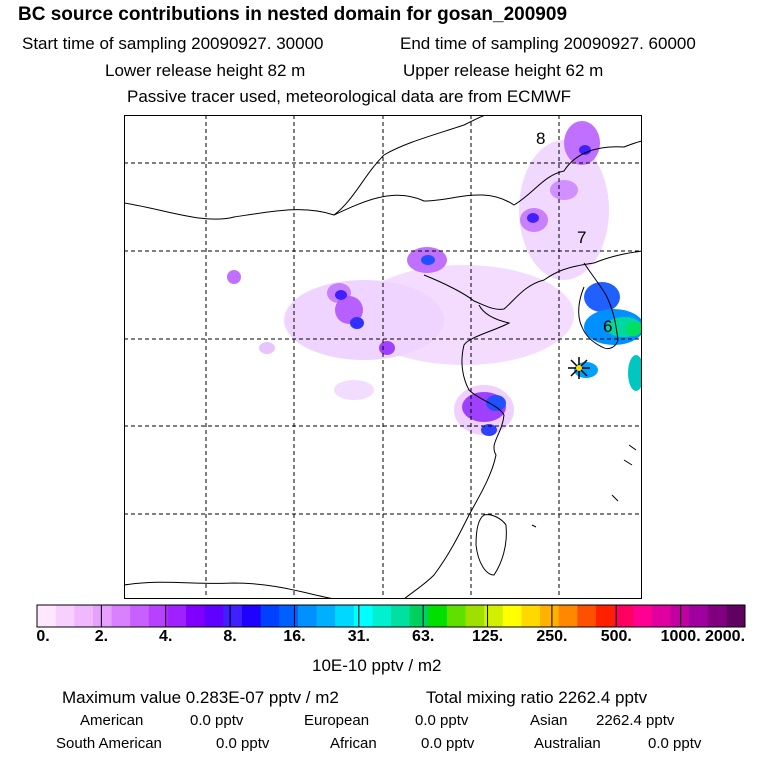 This screenshot has width=768, height=768. Describe the element at coordinates (457, 451) in the screenshot. I see `coastline` at that location.